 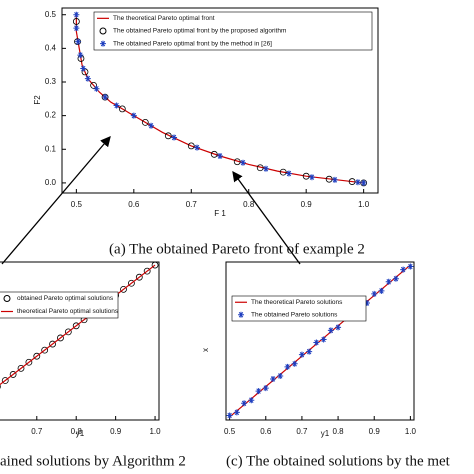 I want to click on x-axis-label: F 1, so click(x=220, y=213).